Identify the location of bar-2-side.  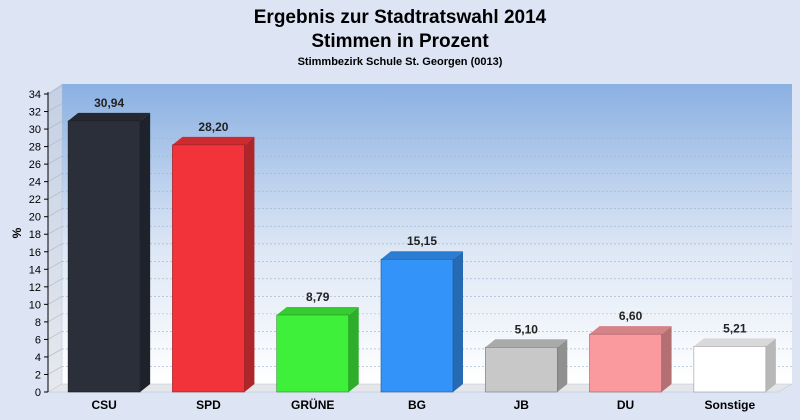
(353, 349).